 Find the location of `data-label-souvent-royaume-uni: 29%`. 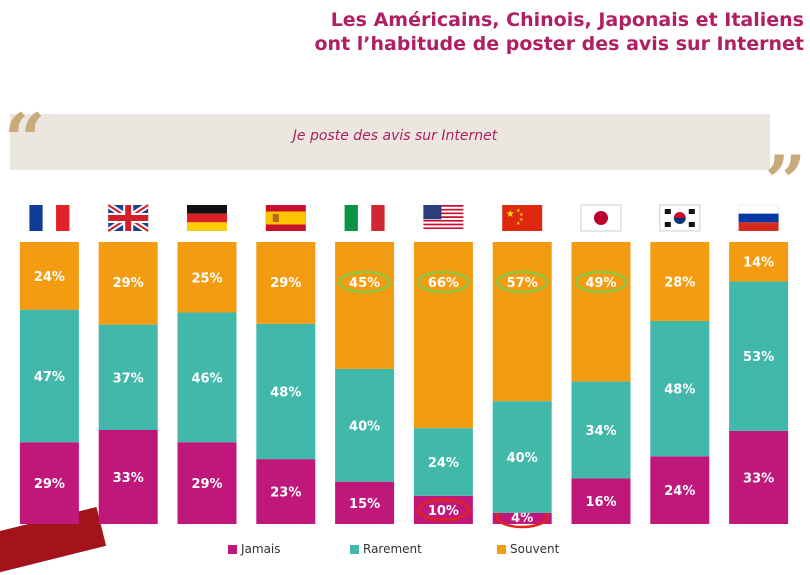

data-label-souvent-royaume-uni: 29% is located at coordinates (128, 283).